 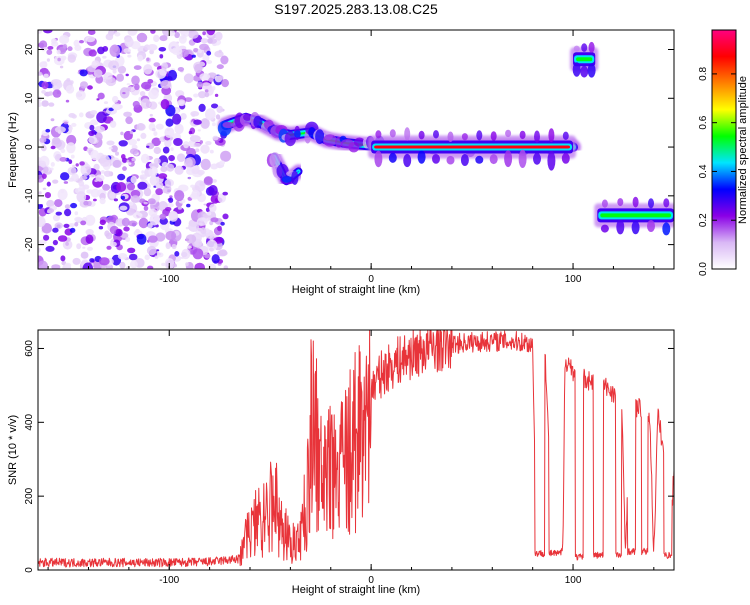 What do you see at coordinates (13, 150) in the screenshot?
I see `spectrogram-ylabel: Frequency (Hz)` at bounding box center [13, 150].